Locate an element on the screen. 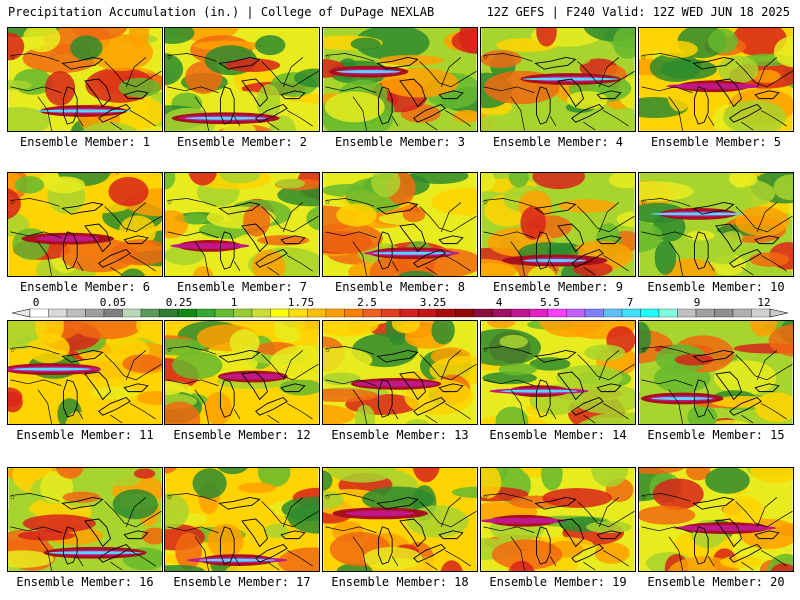 This screenshot has height=600, width=800. ensemble-member-label: Ensemble Member: 11 is located at coordinates (85, 435).